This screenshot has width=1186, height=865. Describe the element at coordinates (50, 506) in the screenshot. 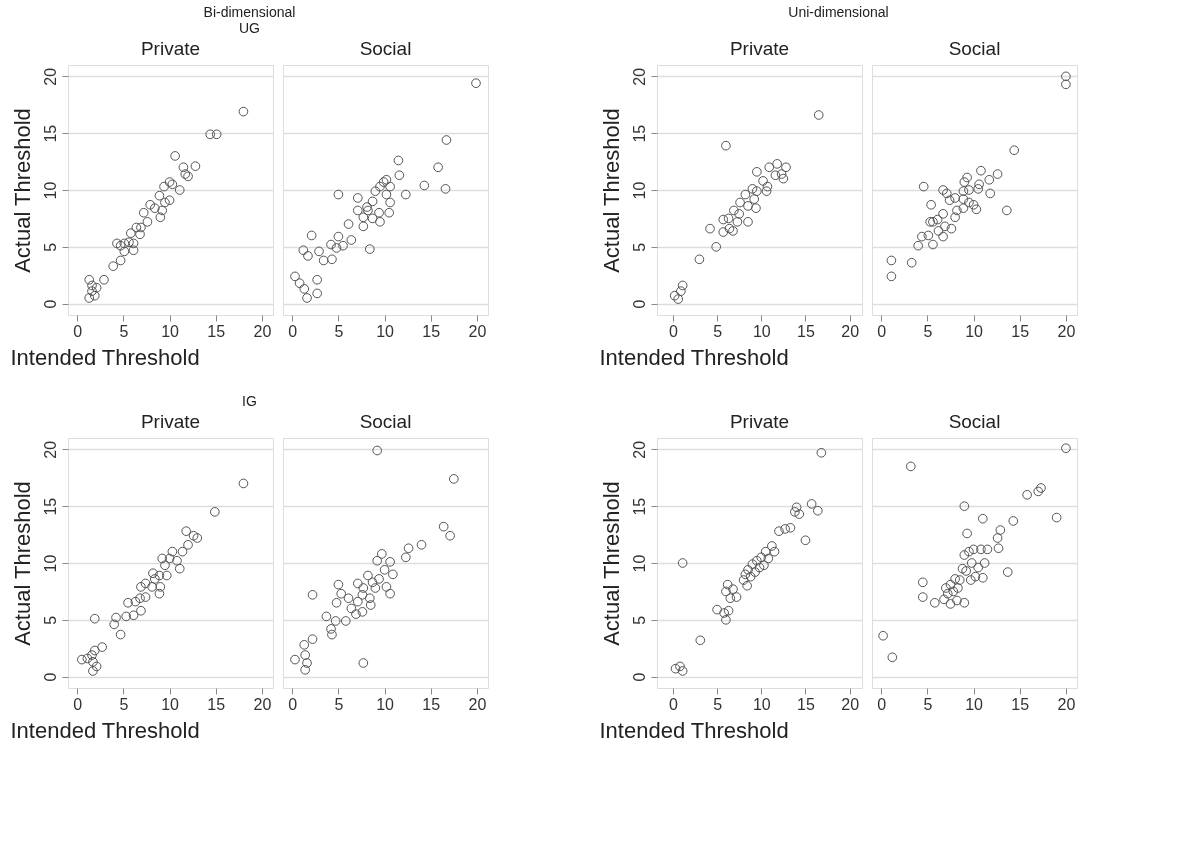

I see `y-tick-label: 15` at that location.